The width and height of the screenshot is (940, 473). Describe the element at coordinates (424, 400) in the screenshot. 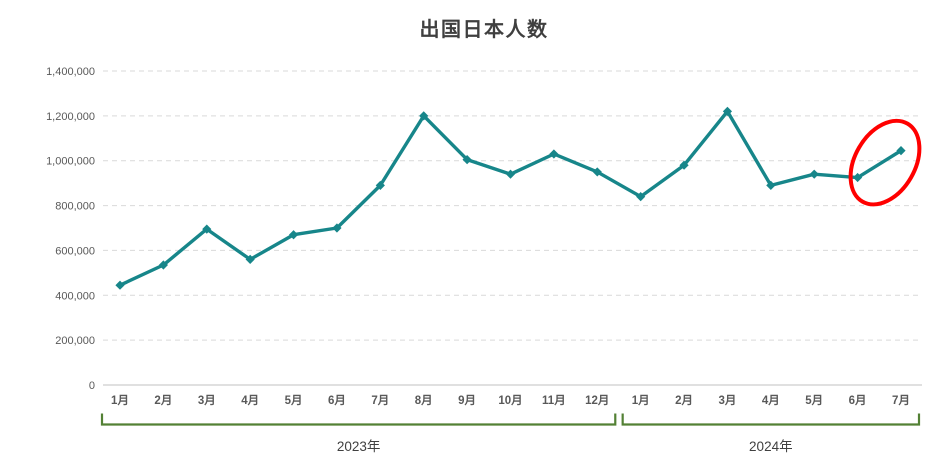

I see `x-tick-label: 8月` at that location.